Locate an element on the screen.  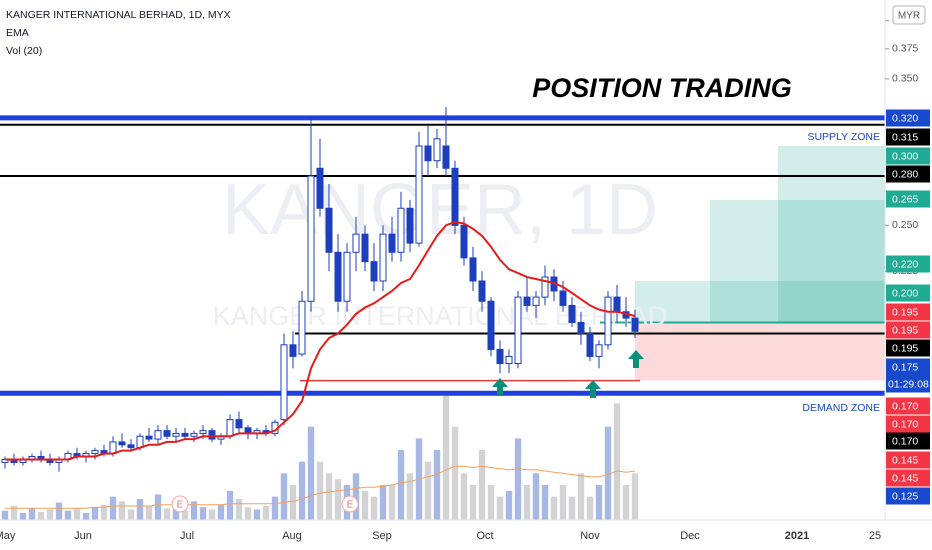
price-tag-label: 0.315 is located at coordinates (905, 137).